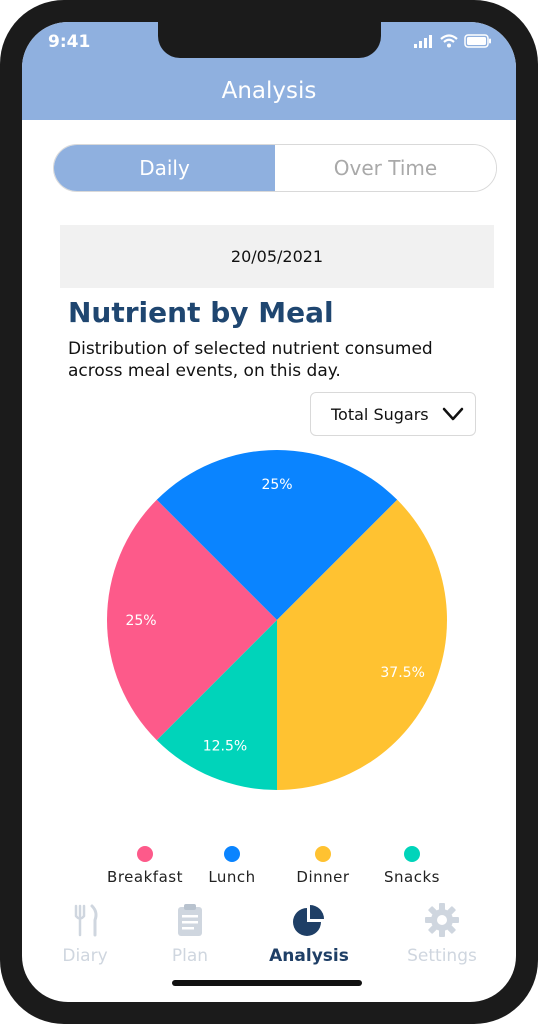 Image resolution: width=538 pixels, height=1024 pixels. Describe the element at coordinates (412, 864) in the screenshot. I see `legend-snacks: Snacks` at that location.